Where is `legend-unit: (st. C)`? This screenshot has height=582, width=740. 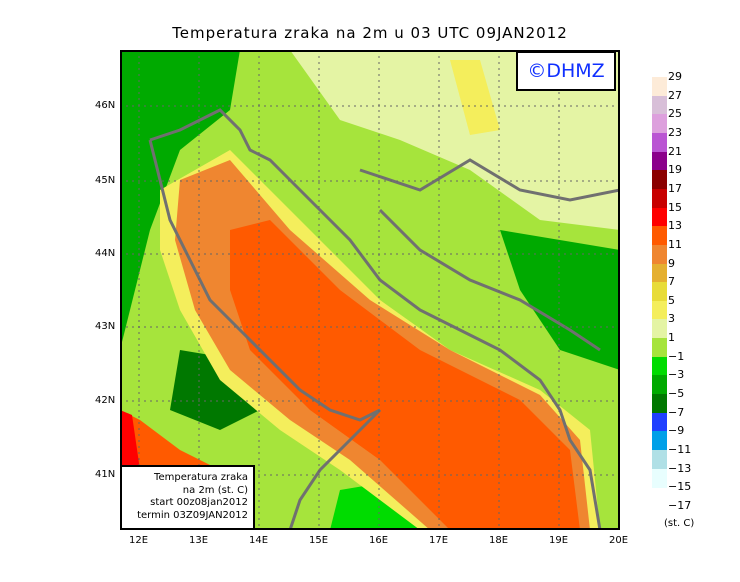 legend-unit: (st. C) is located at coordinates (679, 523).